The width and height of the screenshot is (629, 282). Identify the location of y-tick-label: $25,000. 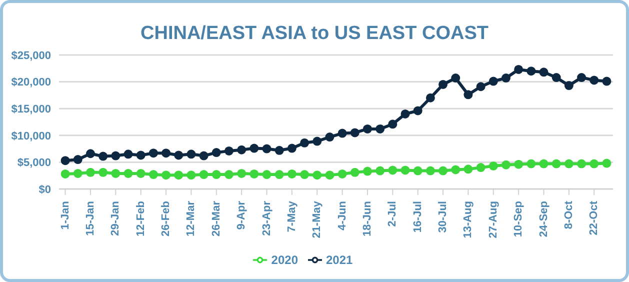
(31, 56).